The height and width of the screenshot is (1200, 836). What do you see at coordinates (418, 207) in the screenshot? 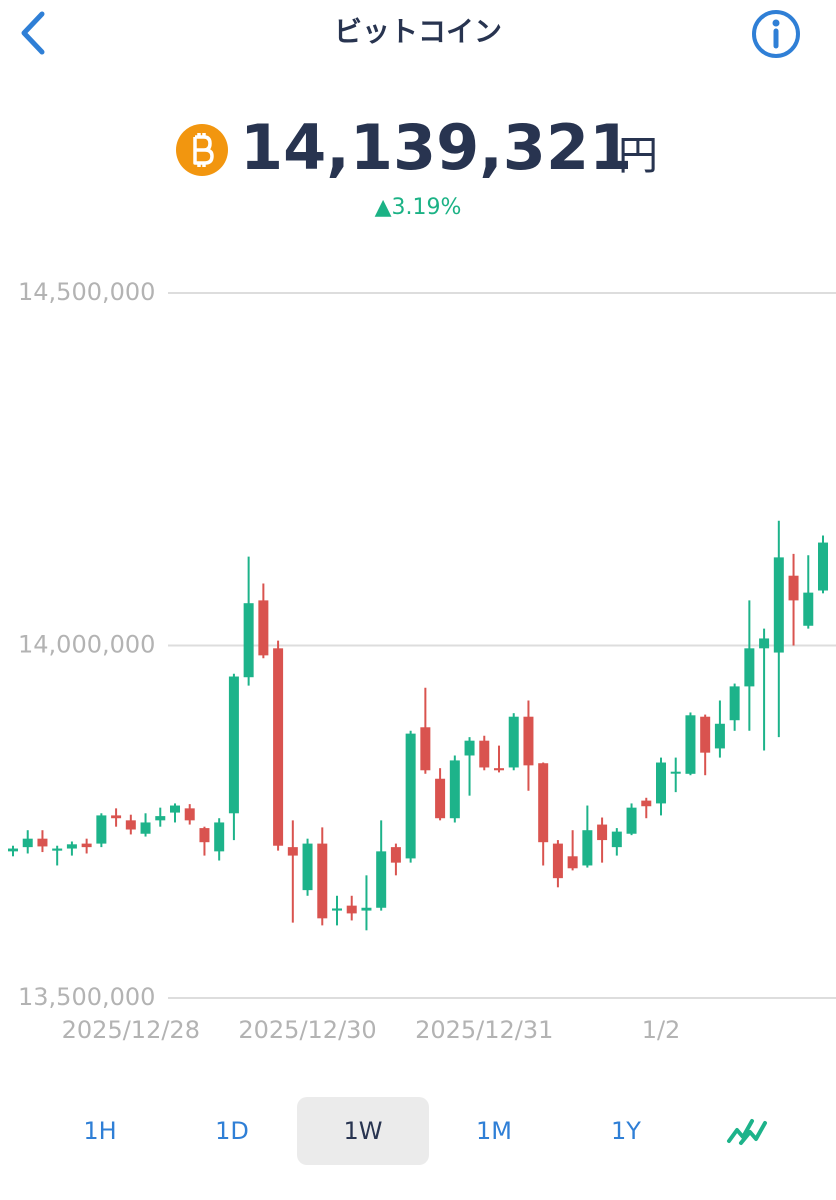
I see `price-change: ▲3.19%` at bounding box center [418, 207].